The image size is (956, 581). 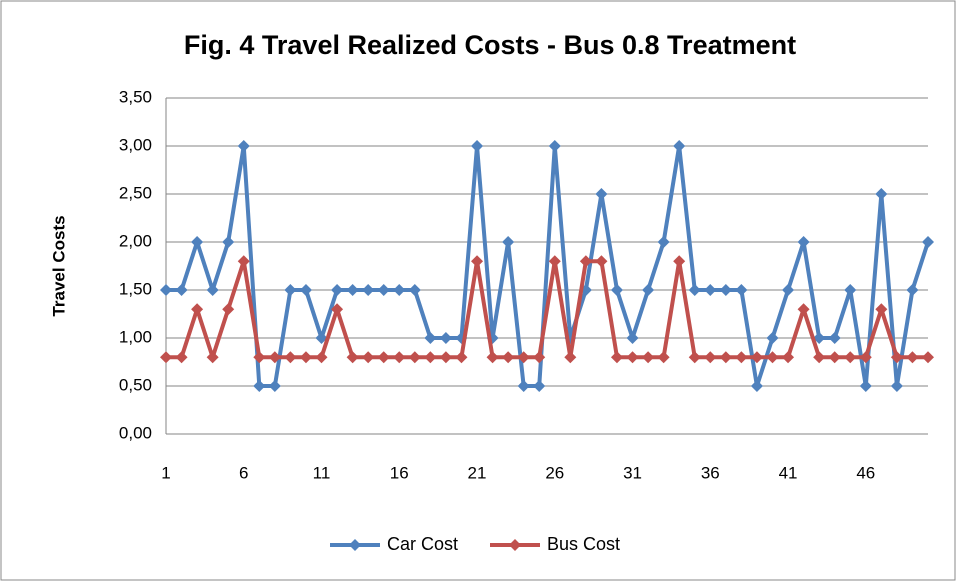 I want to click on x-tick-label: 41, so click(x=788, y=472).